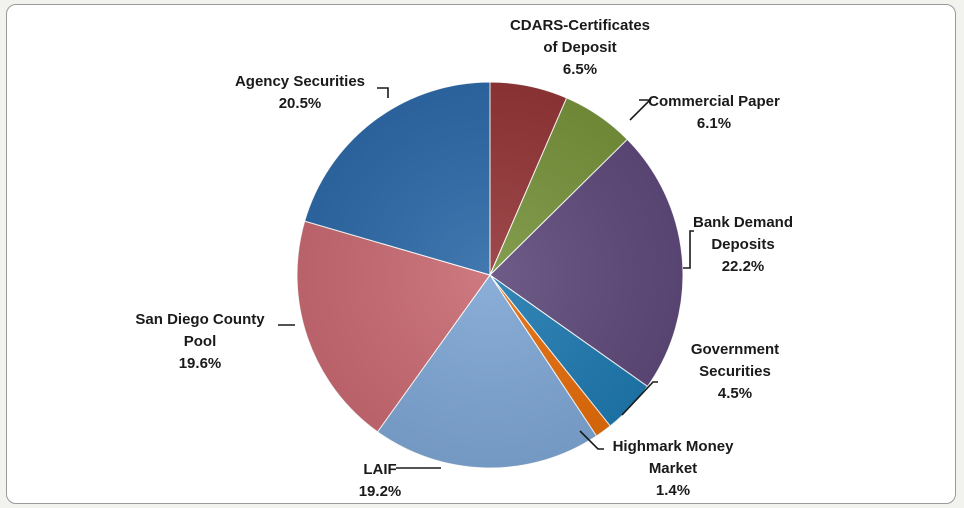 The height and width of the screenshot is (508, 964). What do you see at coordinates (200, 341) in the screenshot?
I see `slice-label-san-diego-county-pool-1: Pool` at bounding box center [200, 341].